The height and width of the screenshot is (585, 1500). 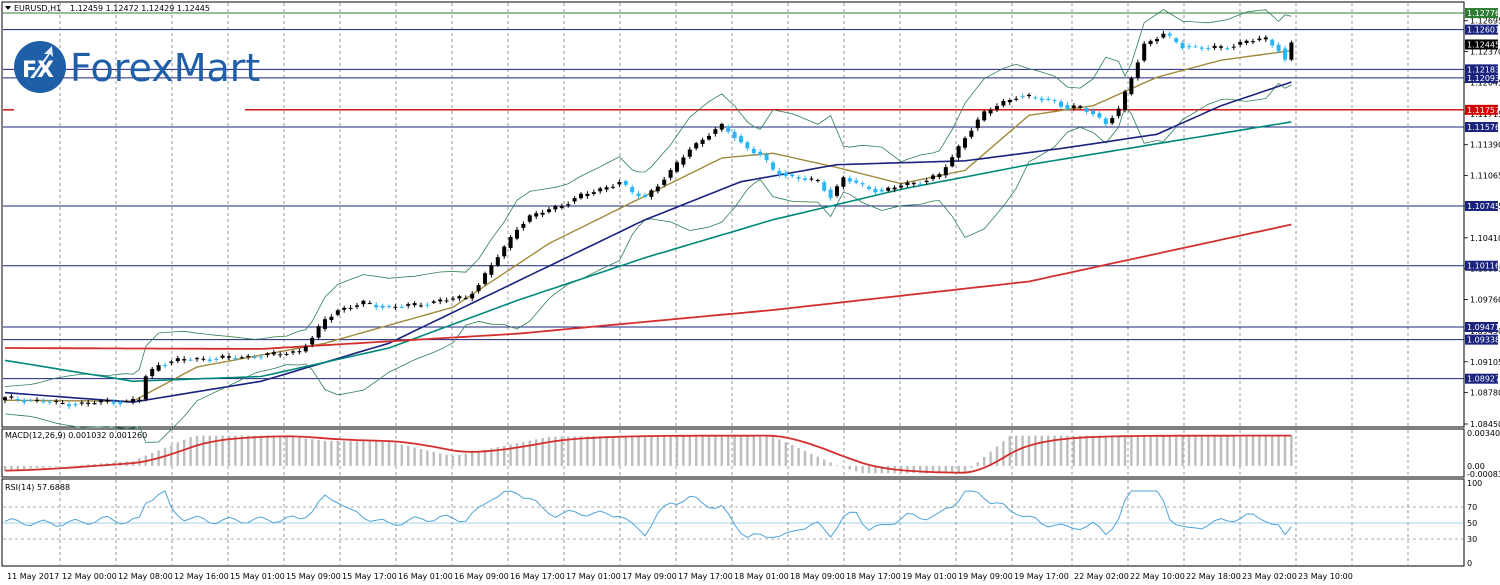 What do you see at coordinates (1157, 576) in the screenshot?
I see `time-tick-label: 22 May 10:00` at bounding box center [1157, 576].